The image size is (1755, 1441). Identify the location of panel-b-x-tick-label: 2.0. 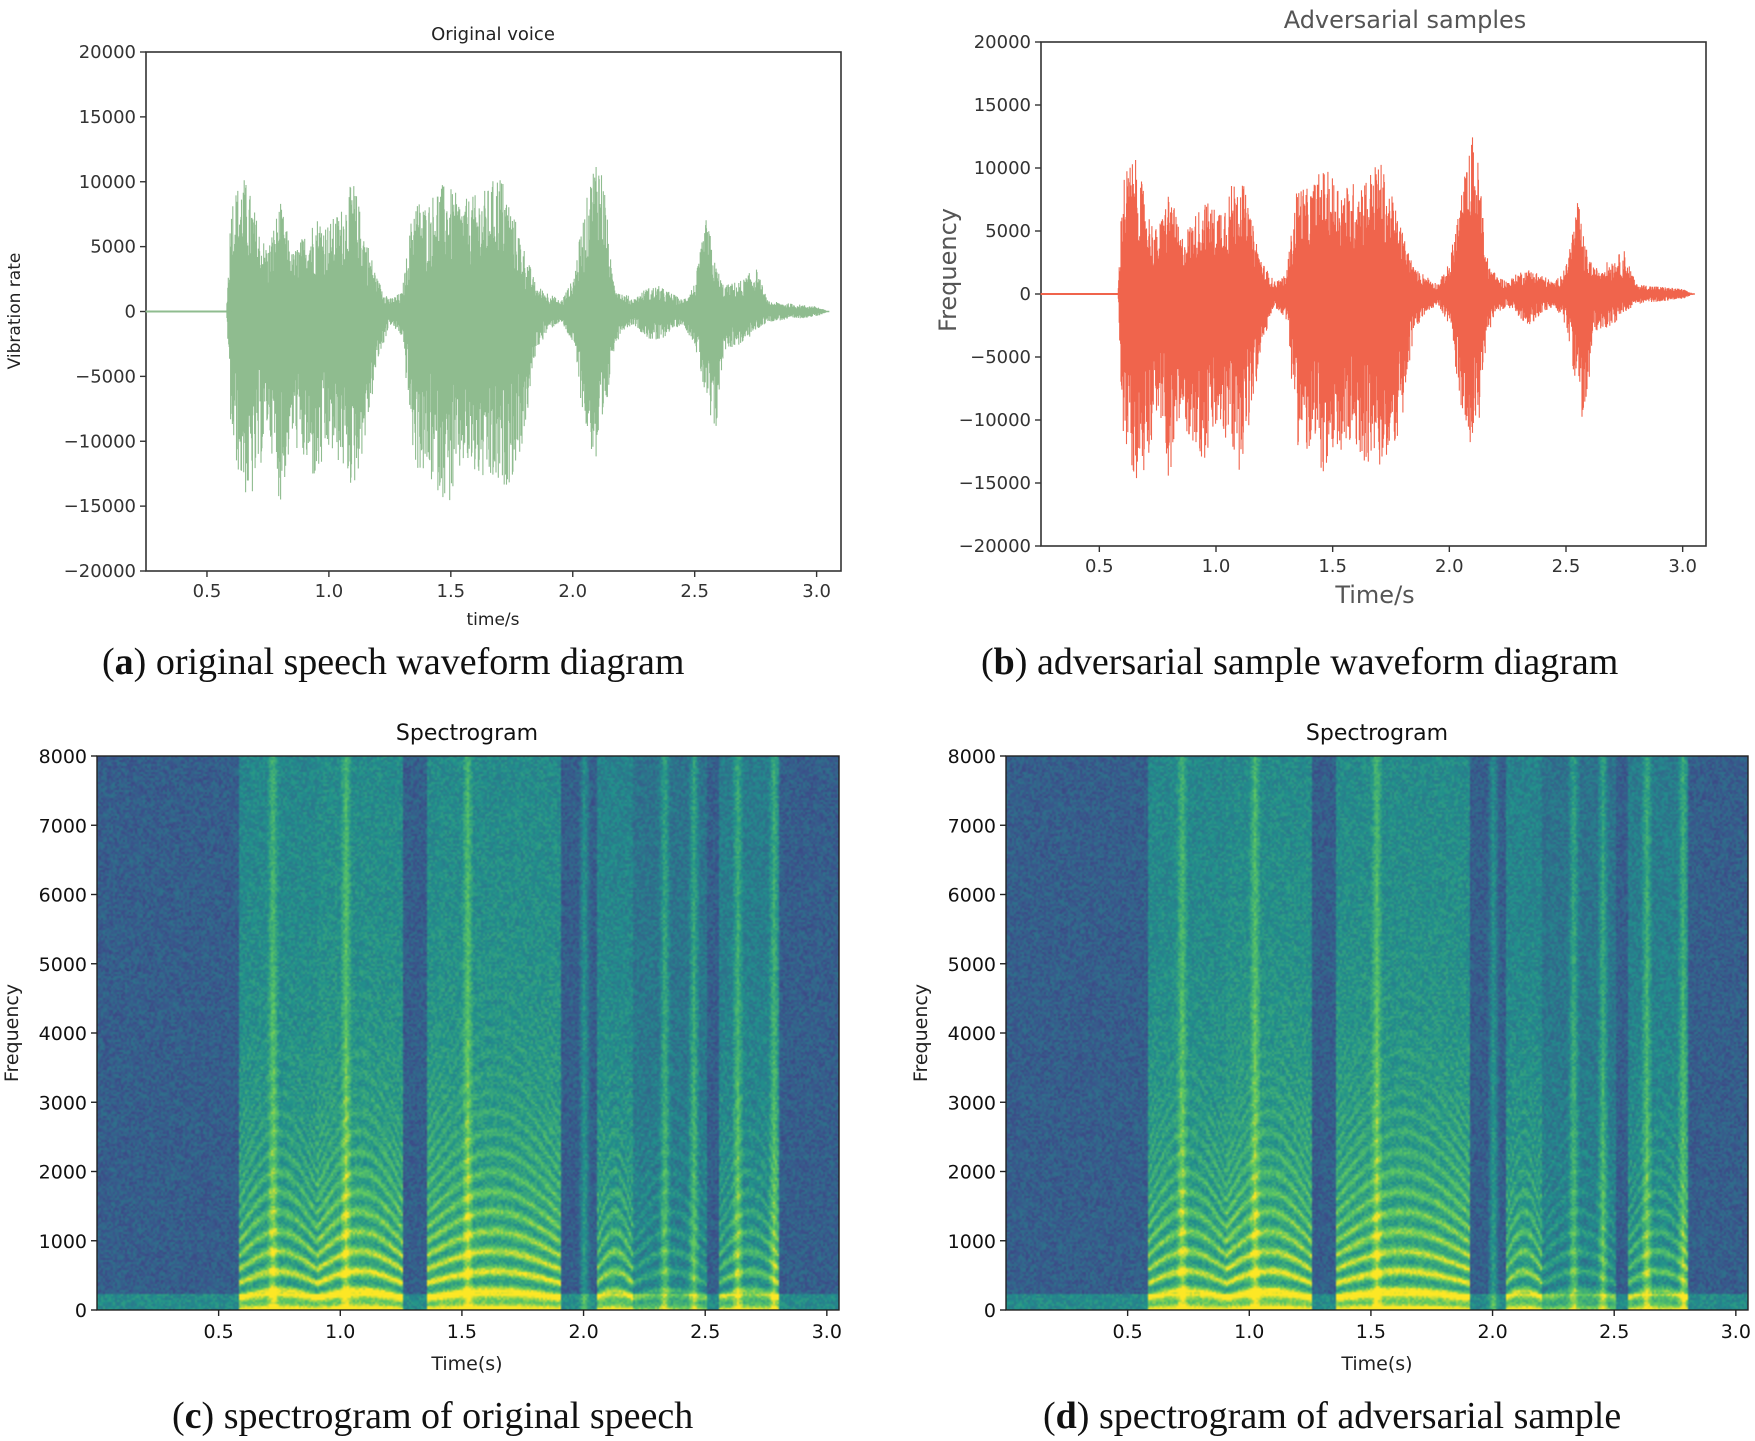
(1449, 566).